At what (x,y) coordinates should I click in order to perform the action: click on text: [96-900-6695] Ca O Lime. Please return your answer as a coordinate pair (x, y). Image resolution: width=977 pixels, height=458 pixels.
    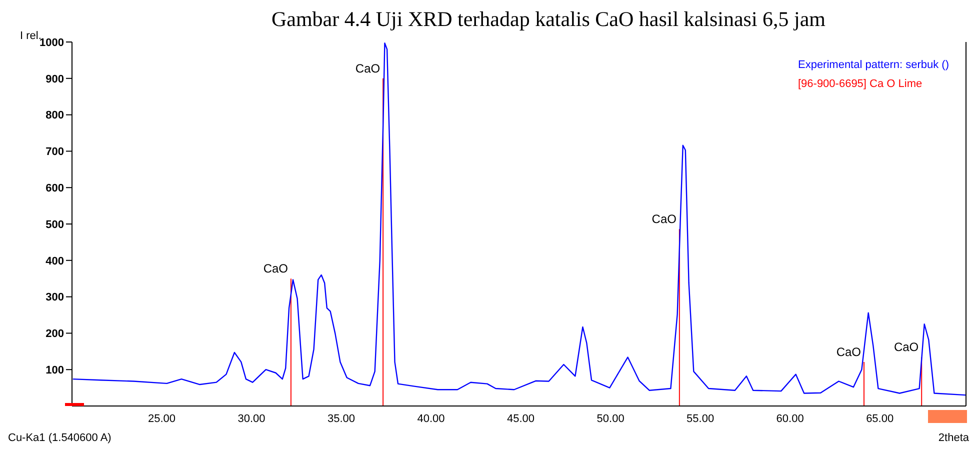
    Looking at the image, I should click on (861, 84).